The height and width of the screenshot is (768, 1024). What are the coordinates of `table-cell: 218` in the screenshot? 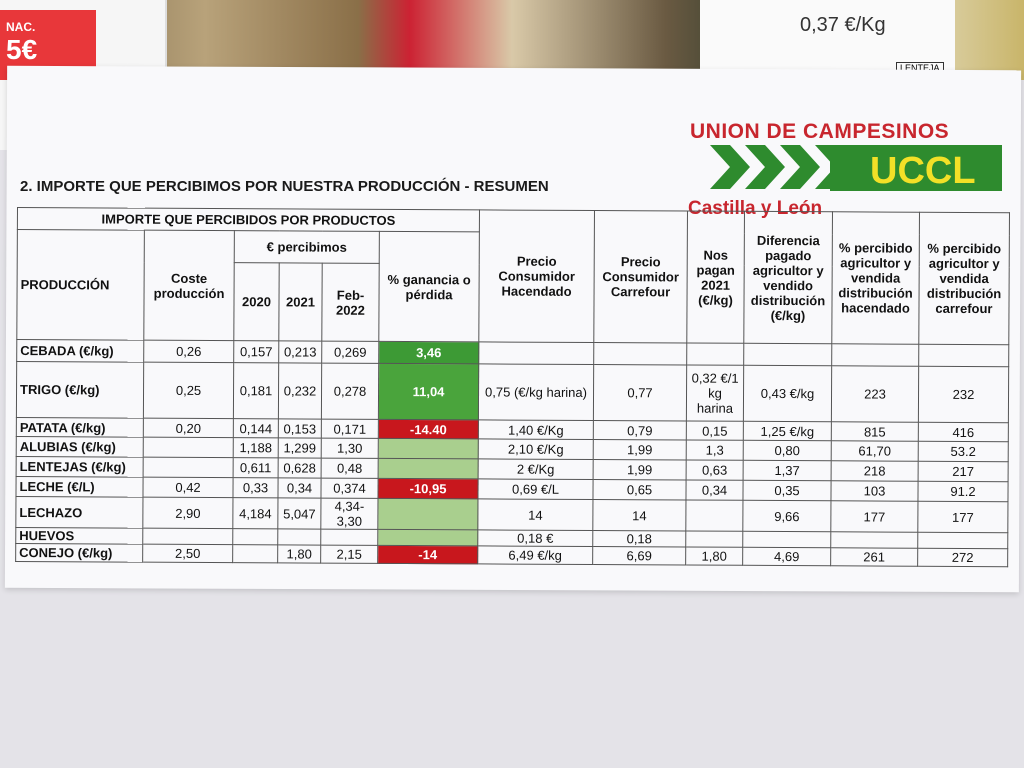 It's located at (875, 471).